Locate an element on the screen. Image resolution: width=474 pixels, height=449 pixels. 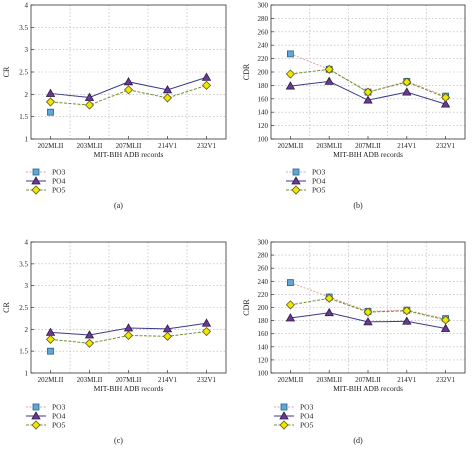
y-tick-label: 2.5 is located at coordinates (23, 308).